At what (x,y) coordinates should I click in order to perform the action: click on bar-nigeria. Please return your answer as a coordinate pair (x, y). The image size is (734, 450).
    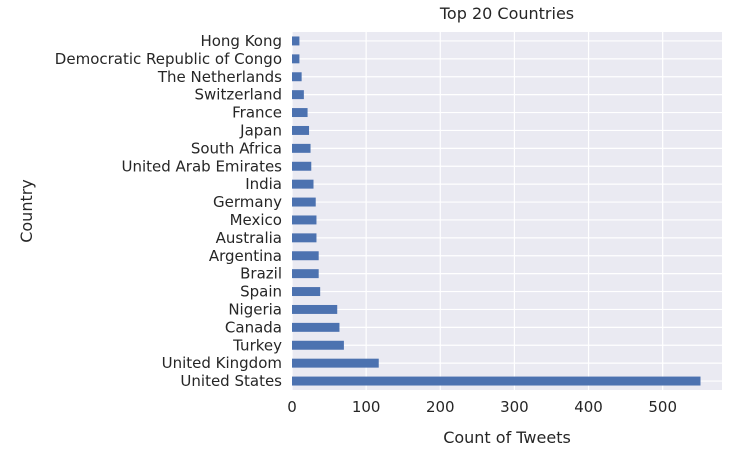
    Looking at the image, I should click on (315, 309).